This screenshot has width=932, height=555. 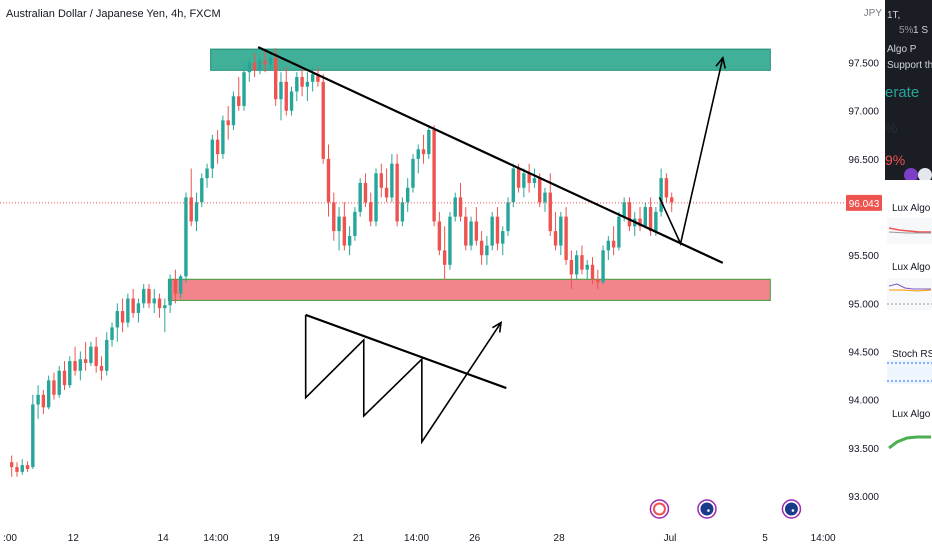 I want to click on resistance-zone, so click(x=490, y=59).